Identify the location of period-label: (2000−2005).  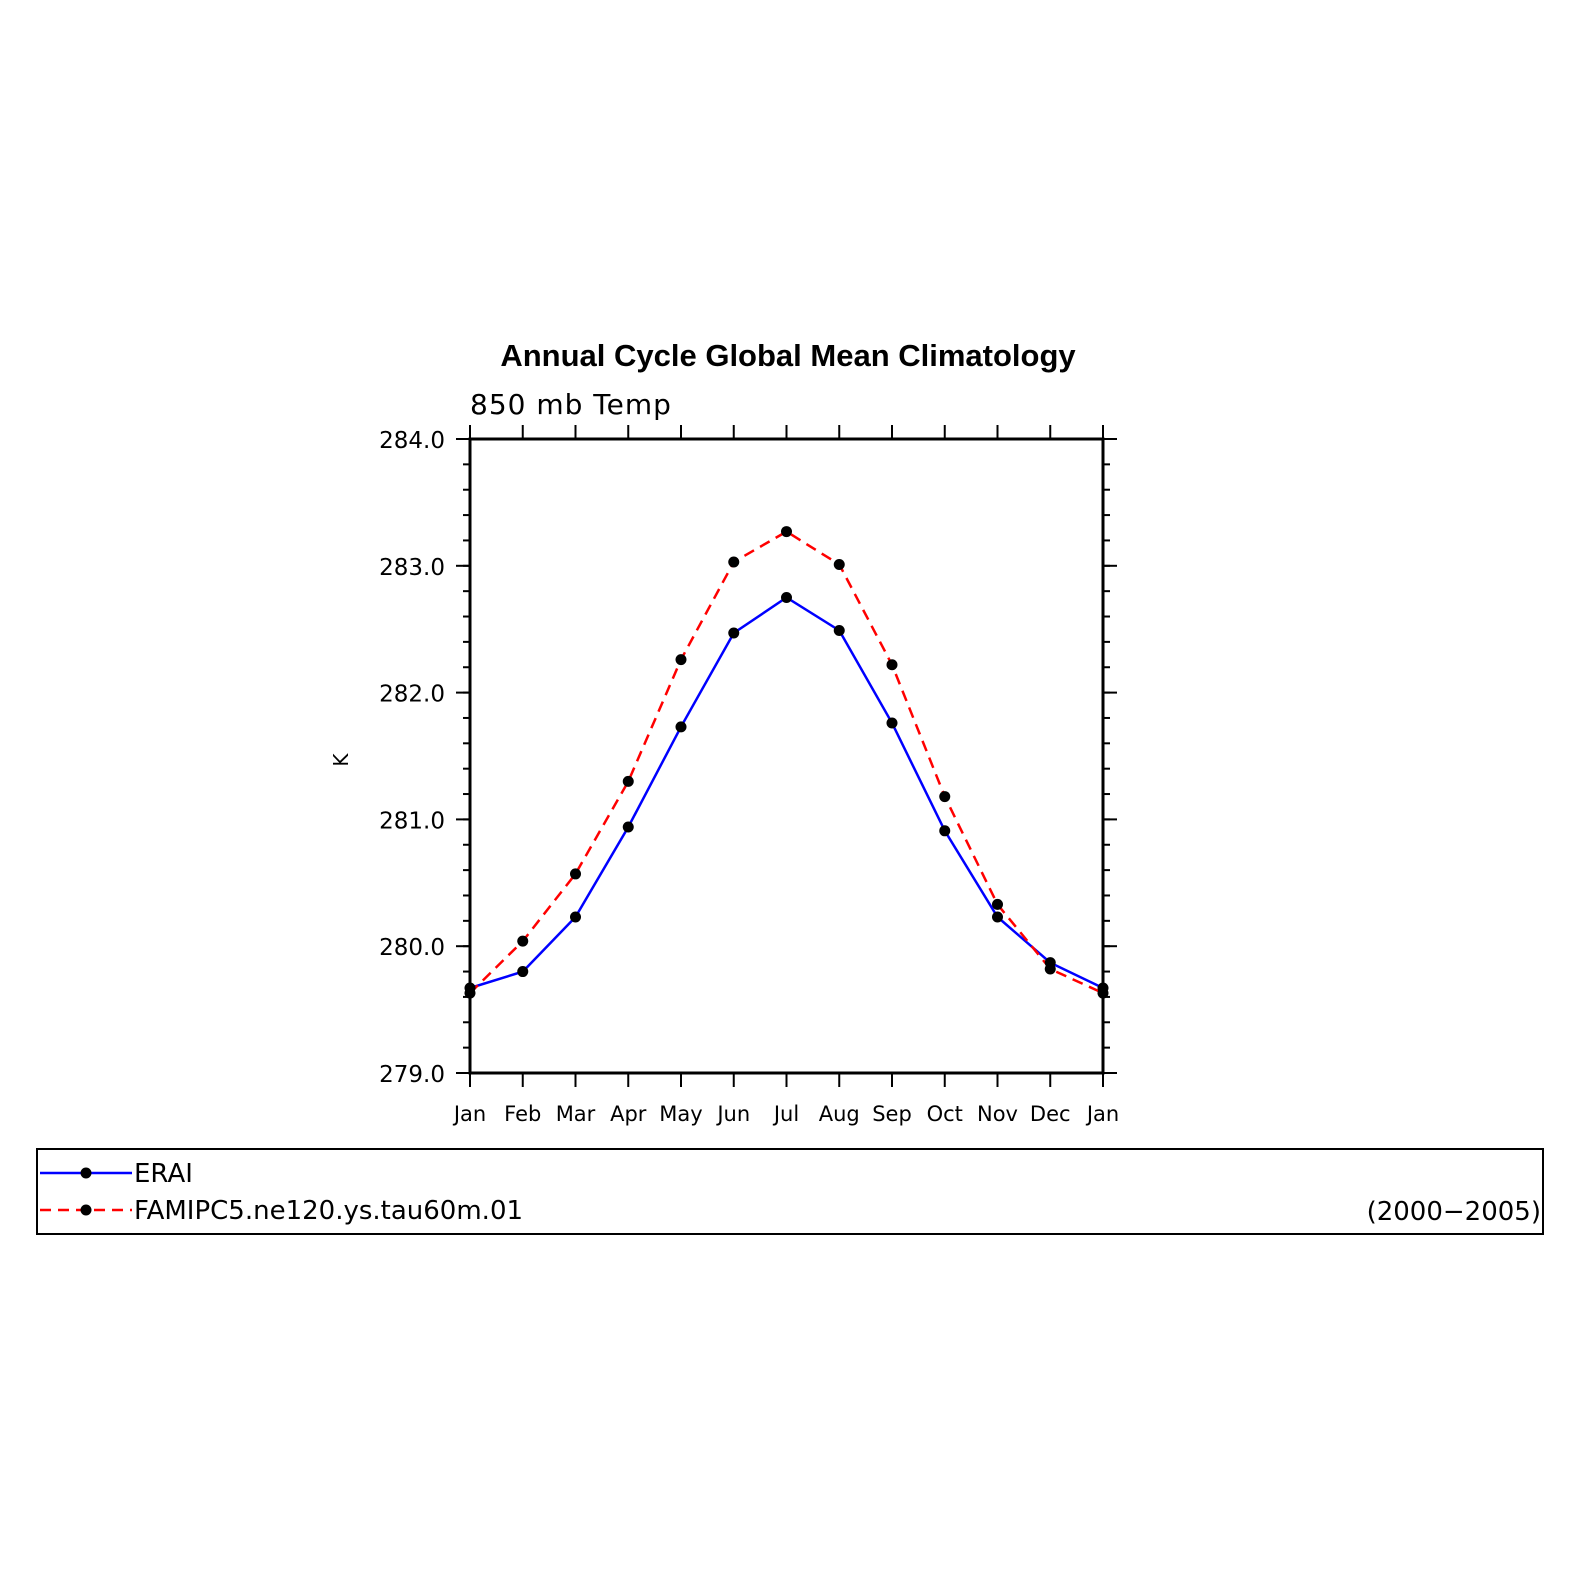
(1454, 1212).